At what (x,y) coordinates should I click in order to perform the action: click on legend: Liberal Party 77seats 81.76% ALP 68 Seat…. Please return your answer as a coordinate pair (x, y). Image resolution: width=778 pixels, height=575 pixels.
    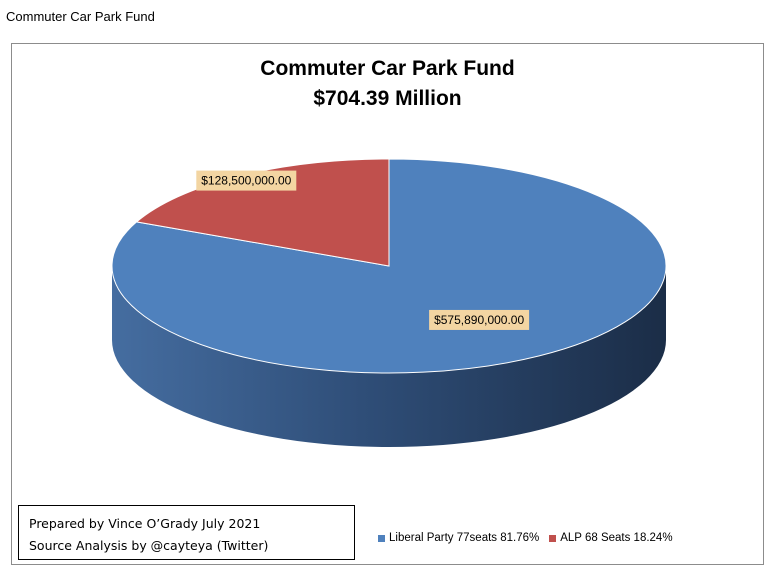
    Looking at the image, I should click on (530, 538).